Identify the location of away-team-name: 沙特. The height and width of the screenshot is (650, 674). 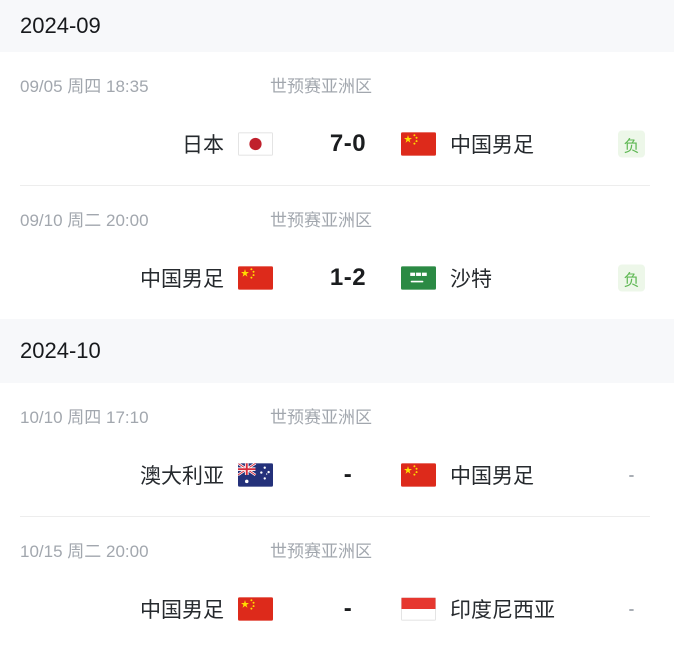
(471, 279).